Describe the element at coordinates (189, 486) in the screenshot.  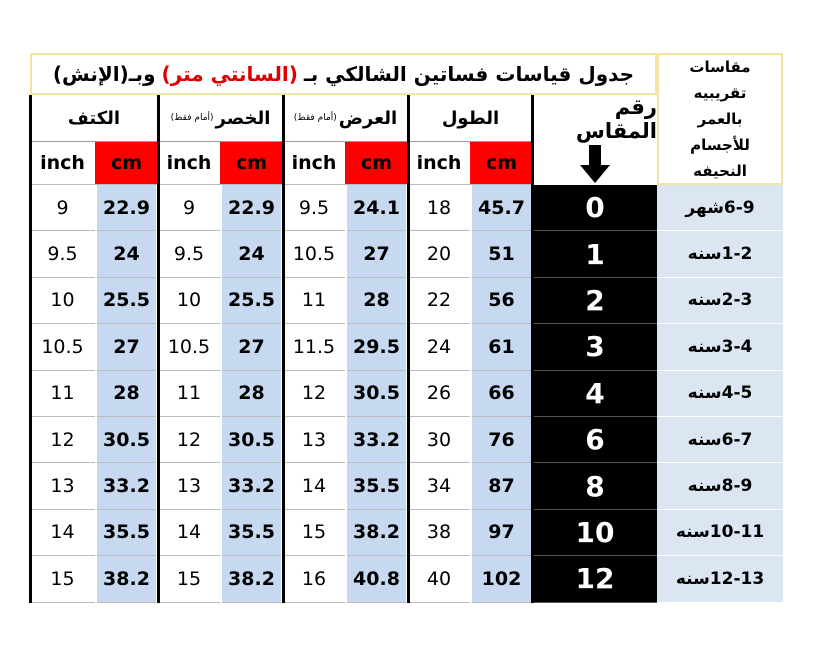
I see `inch-cell: 13` at that location.